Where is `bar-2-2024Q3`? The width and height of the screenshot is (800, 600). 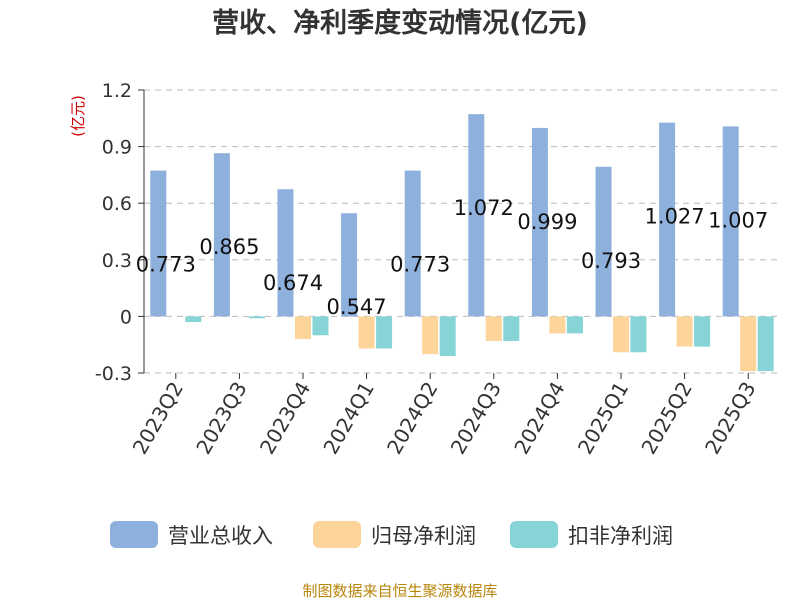
bar-2-2024Q3 is located at coordinates (511, 328).